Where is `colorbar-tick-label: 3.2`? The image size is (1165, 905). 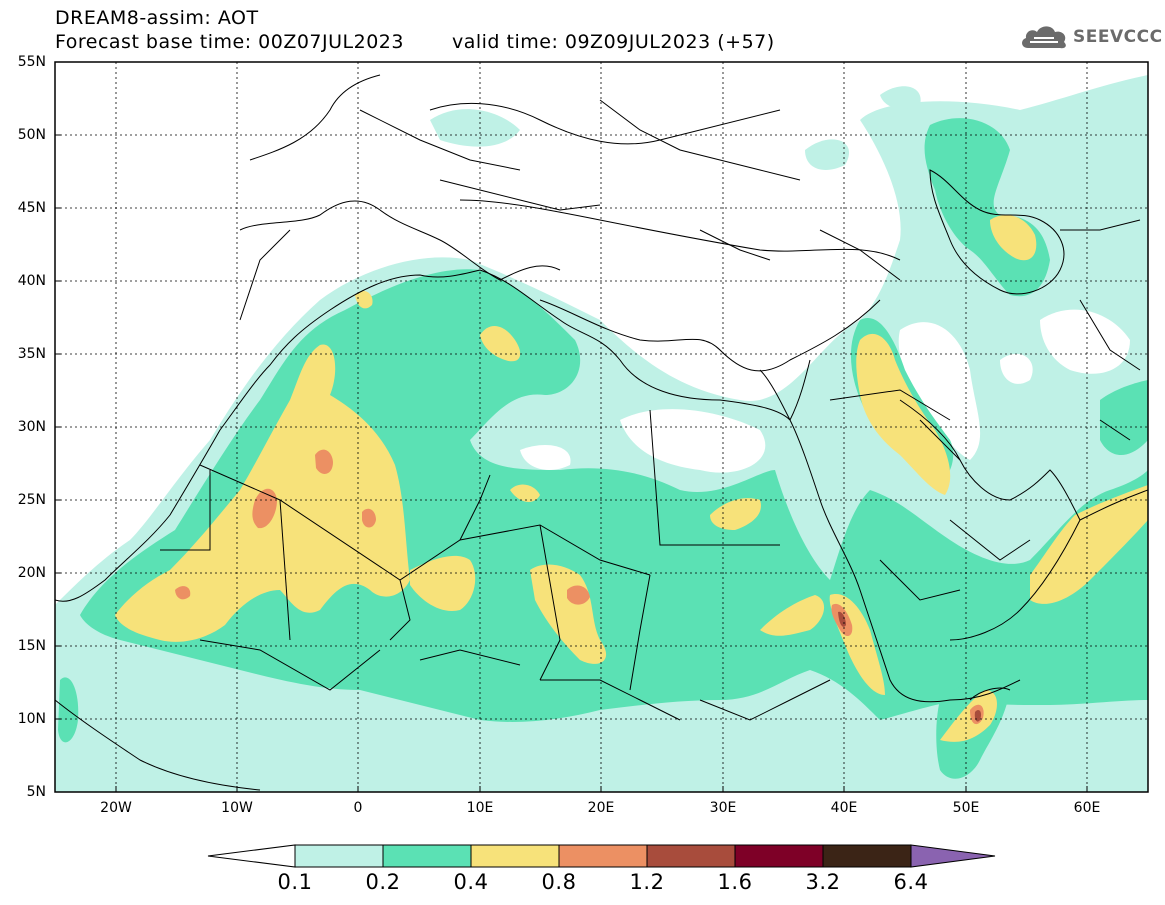 colorbar-tick-label: 3.2 is located at coordinates (823, 882).